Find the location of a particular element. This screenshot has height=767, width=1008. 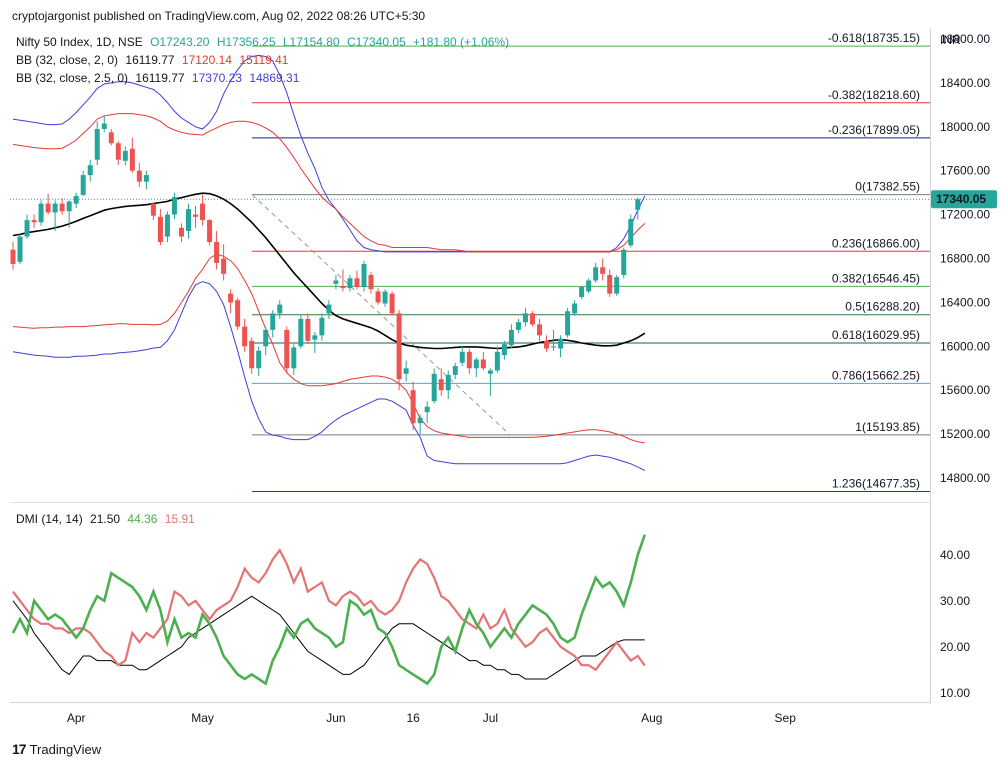

fib-level-label-7: 0.618(16029.95) is located at coordinates (876, 335).